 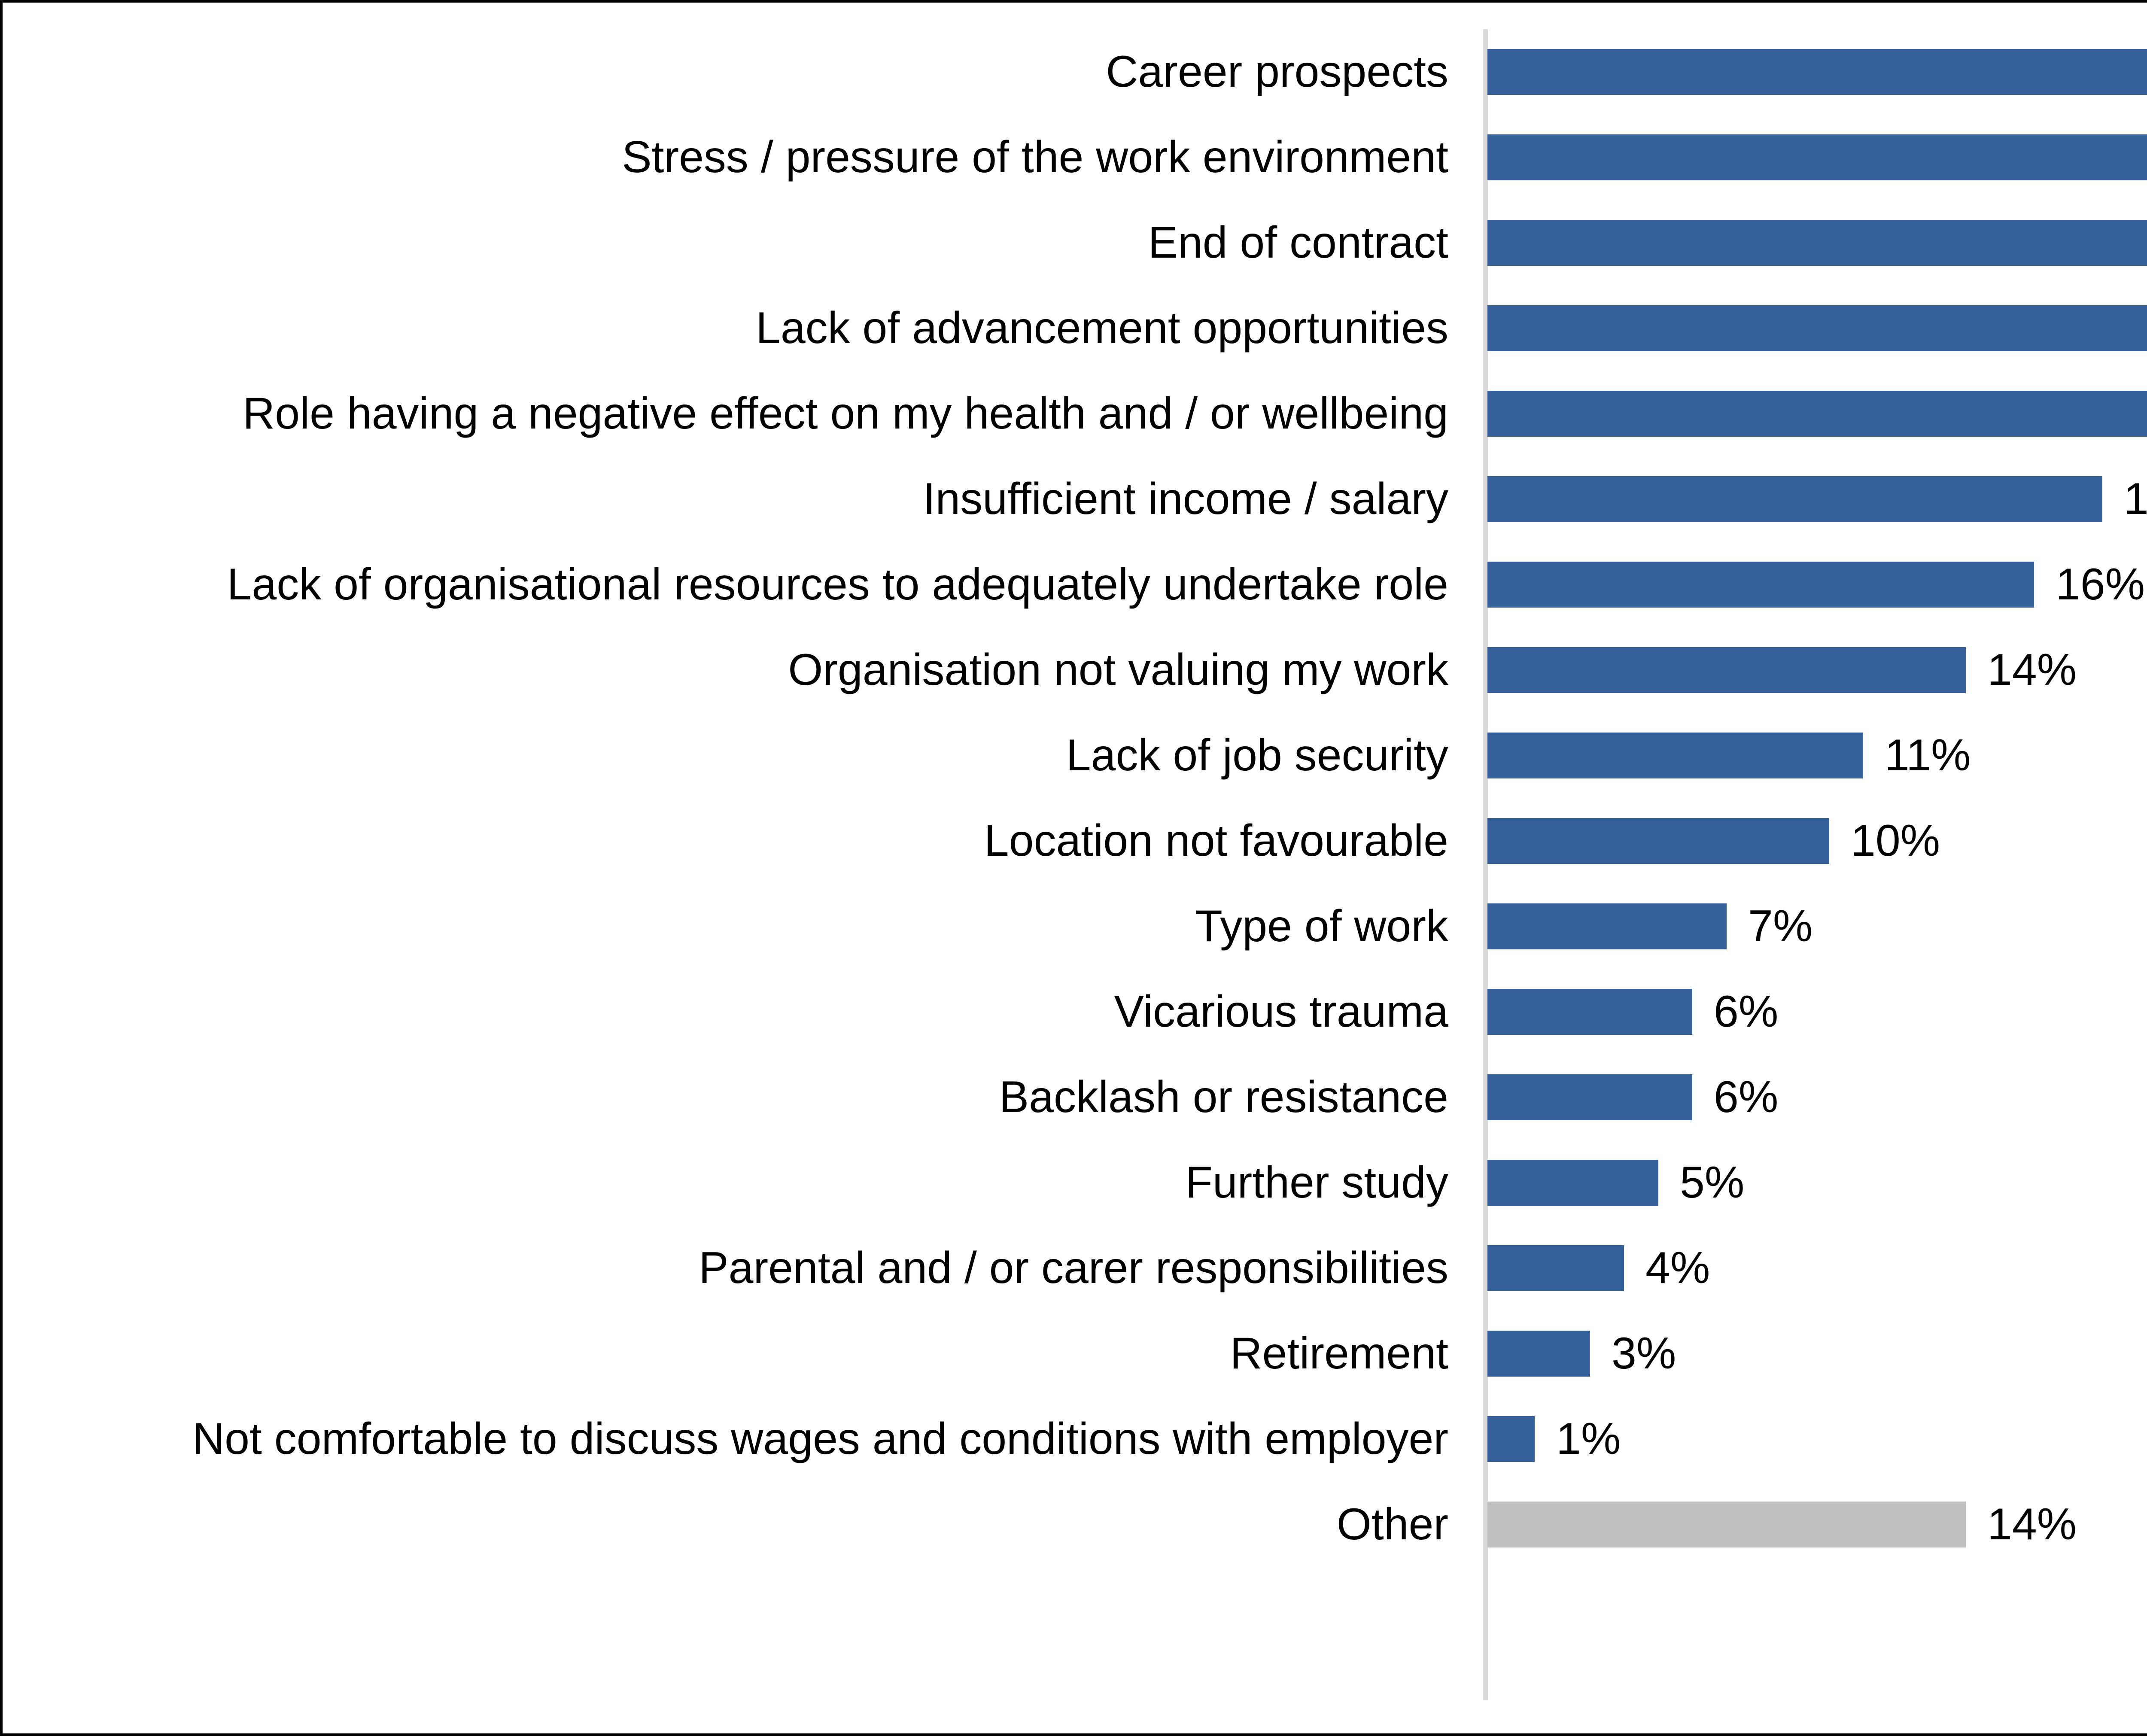 What do you see at coordinates (1895, 841) in the screenshot?
I see `value-label: 10%` at bounding box center [1895, 841].